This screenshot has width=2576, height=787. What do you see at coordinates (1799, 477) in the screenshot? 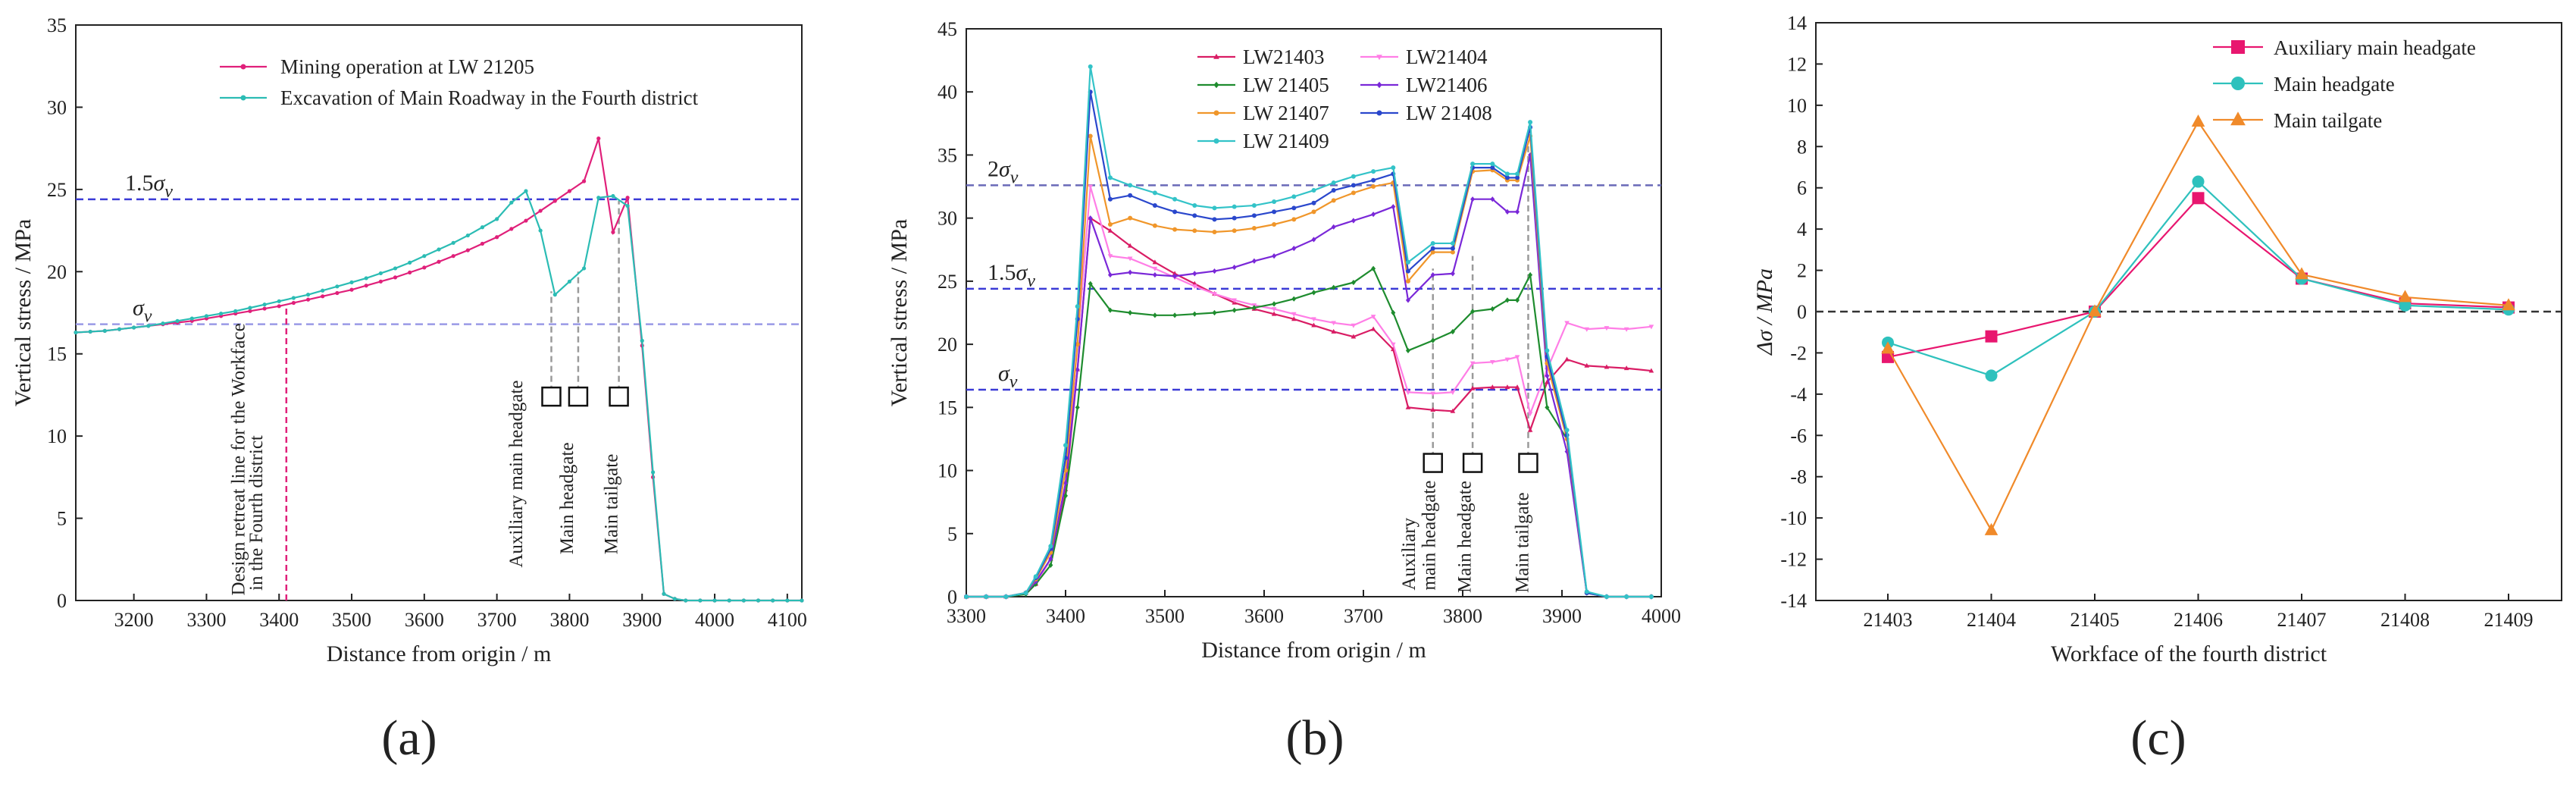
I see `y-tick-label: -8` at bounding box center [1799, 477].